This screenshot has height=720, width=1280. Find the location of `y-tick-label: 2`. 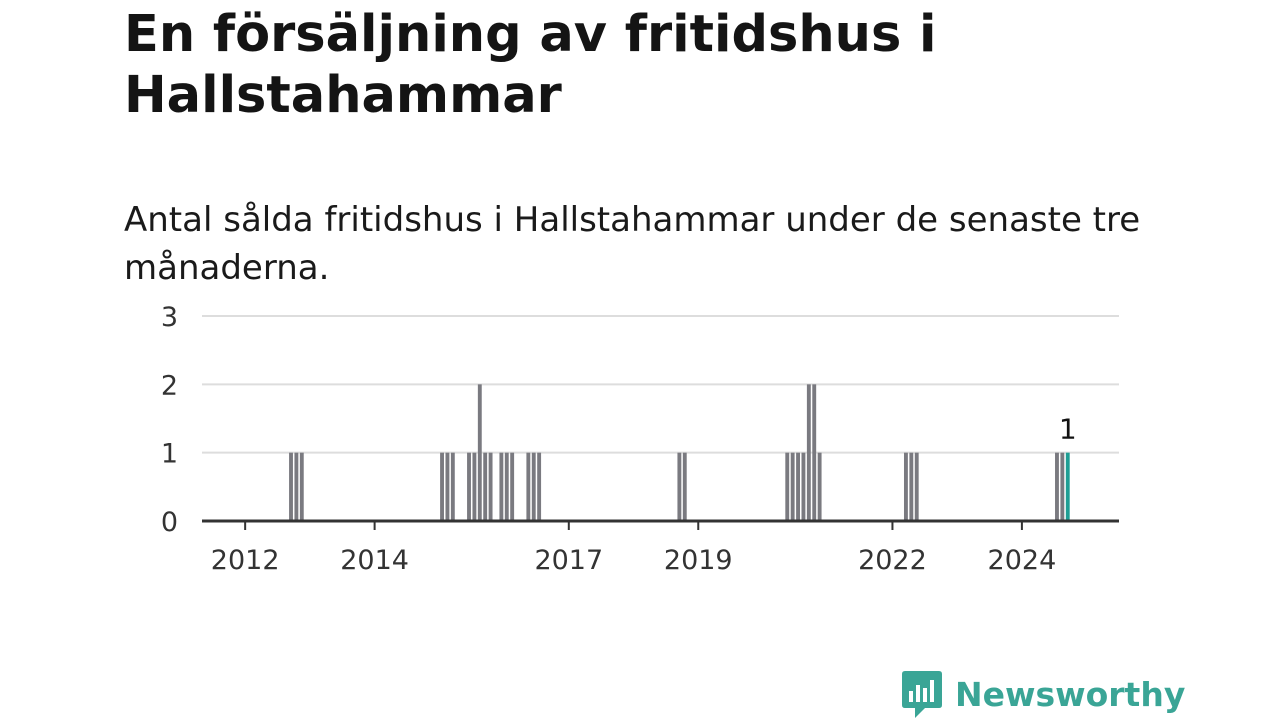

y-tick-label: 2 is located at coordinates (169, 385).